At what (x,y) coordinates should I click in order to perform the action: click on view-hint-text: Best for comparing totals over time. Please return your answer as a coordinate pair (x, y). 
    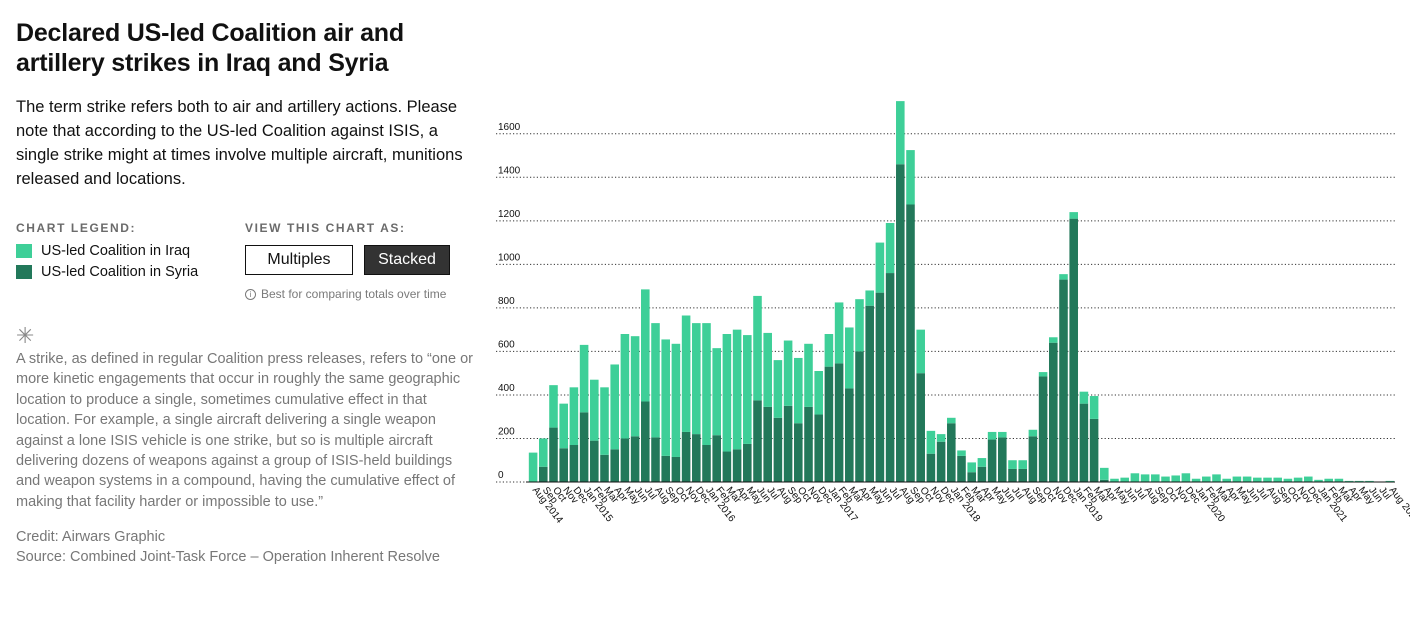
    Looking at the image, I should click on (354, 294).